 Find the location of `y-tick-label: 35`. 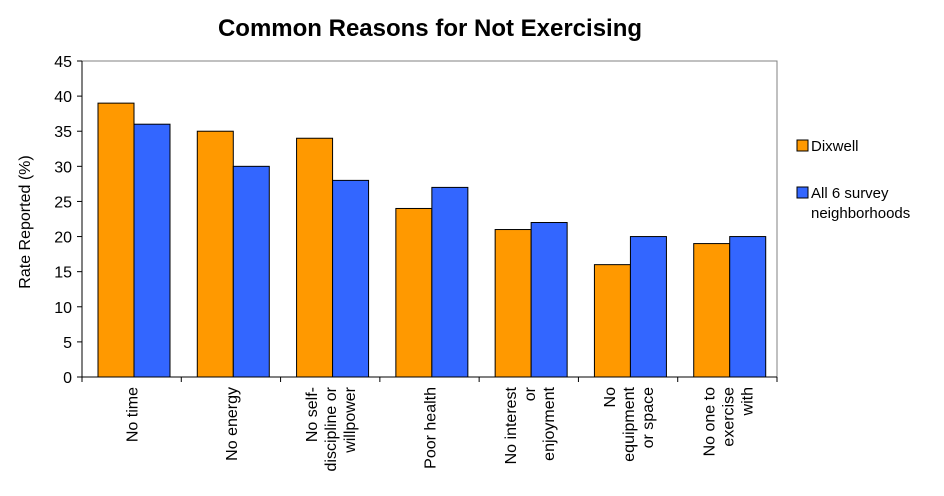

y-tick-label: 35 is located at coordinates (63, 132).